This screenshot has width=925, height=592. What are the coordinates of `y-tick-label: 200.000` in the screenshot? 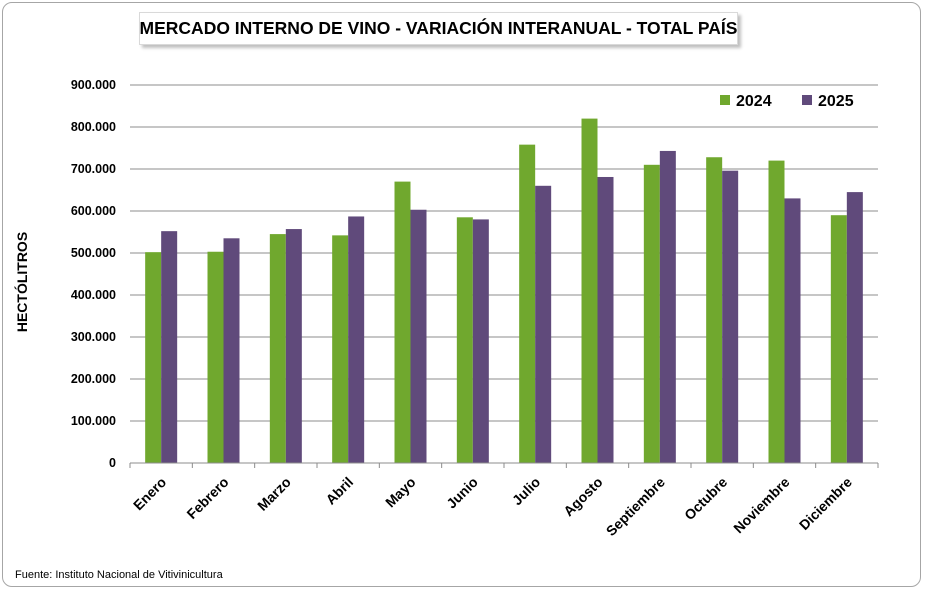 It's located at (93, 379).